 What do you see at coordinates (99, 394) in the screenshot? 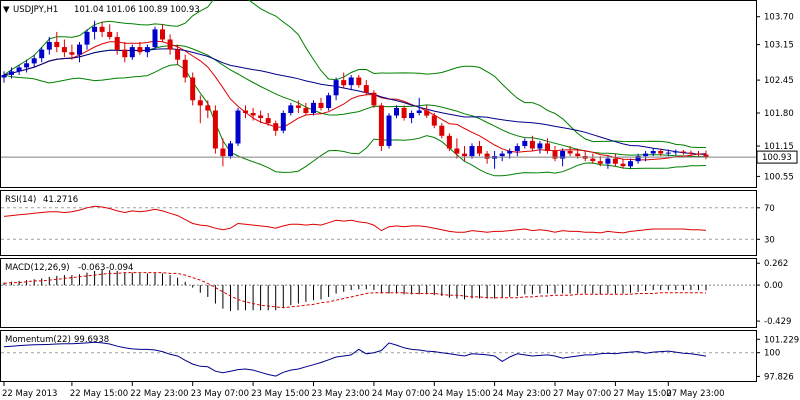
I see `time-tick-label: 22 May 15:00` at bounding box center [99, 394].